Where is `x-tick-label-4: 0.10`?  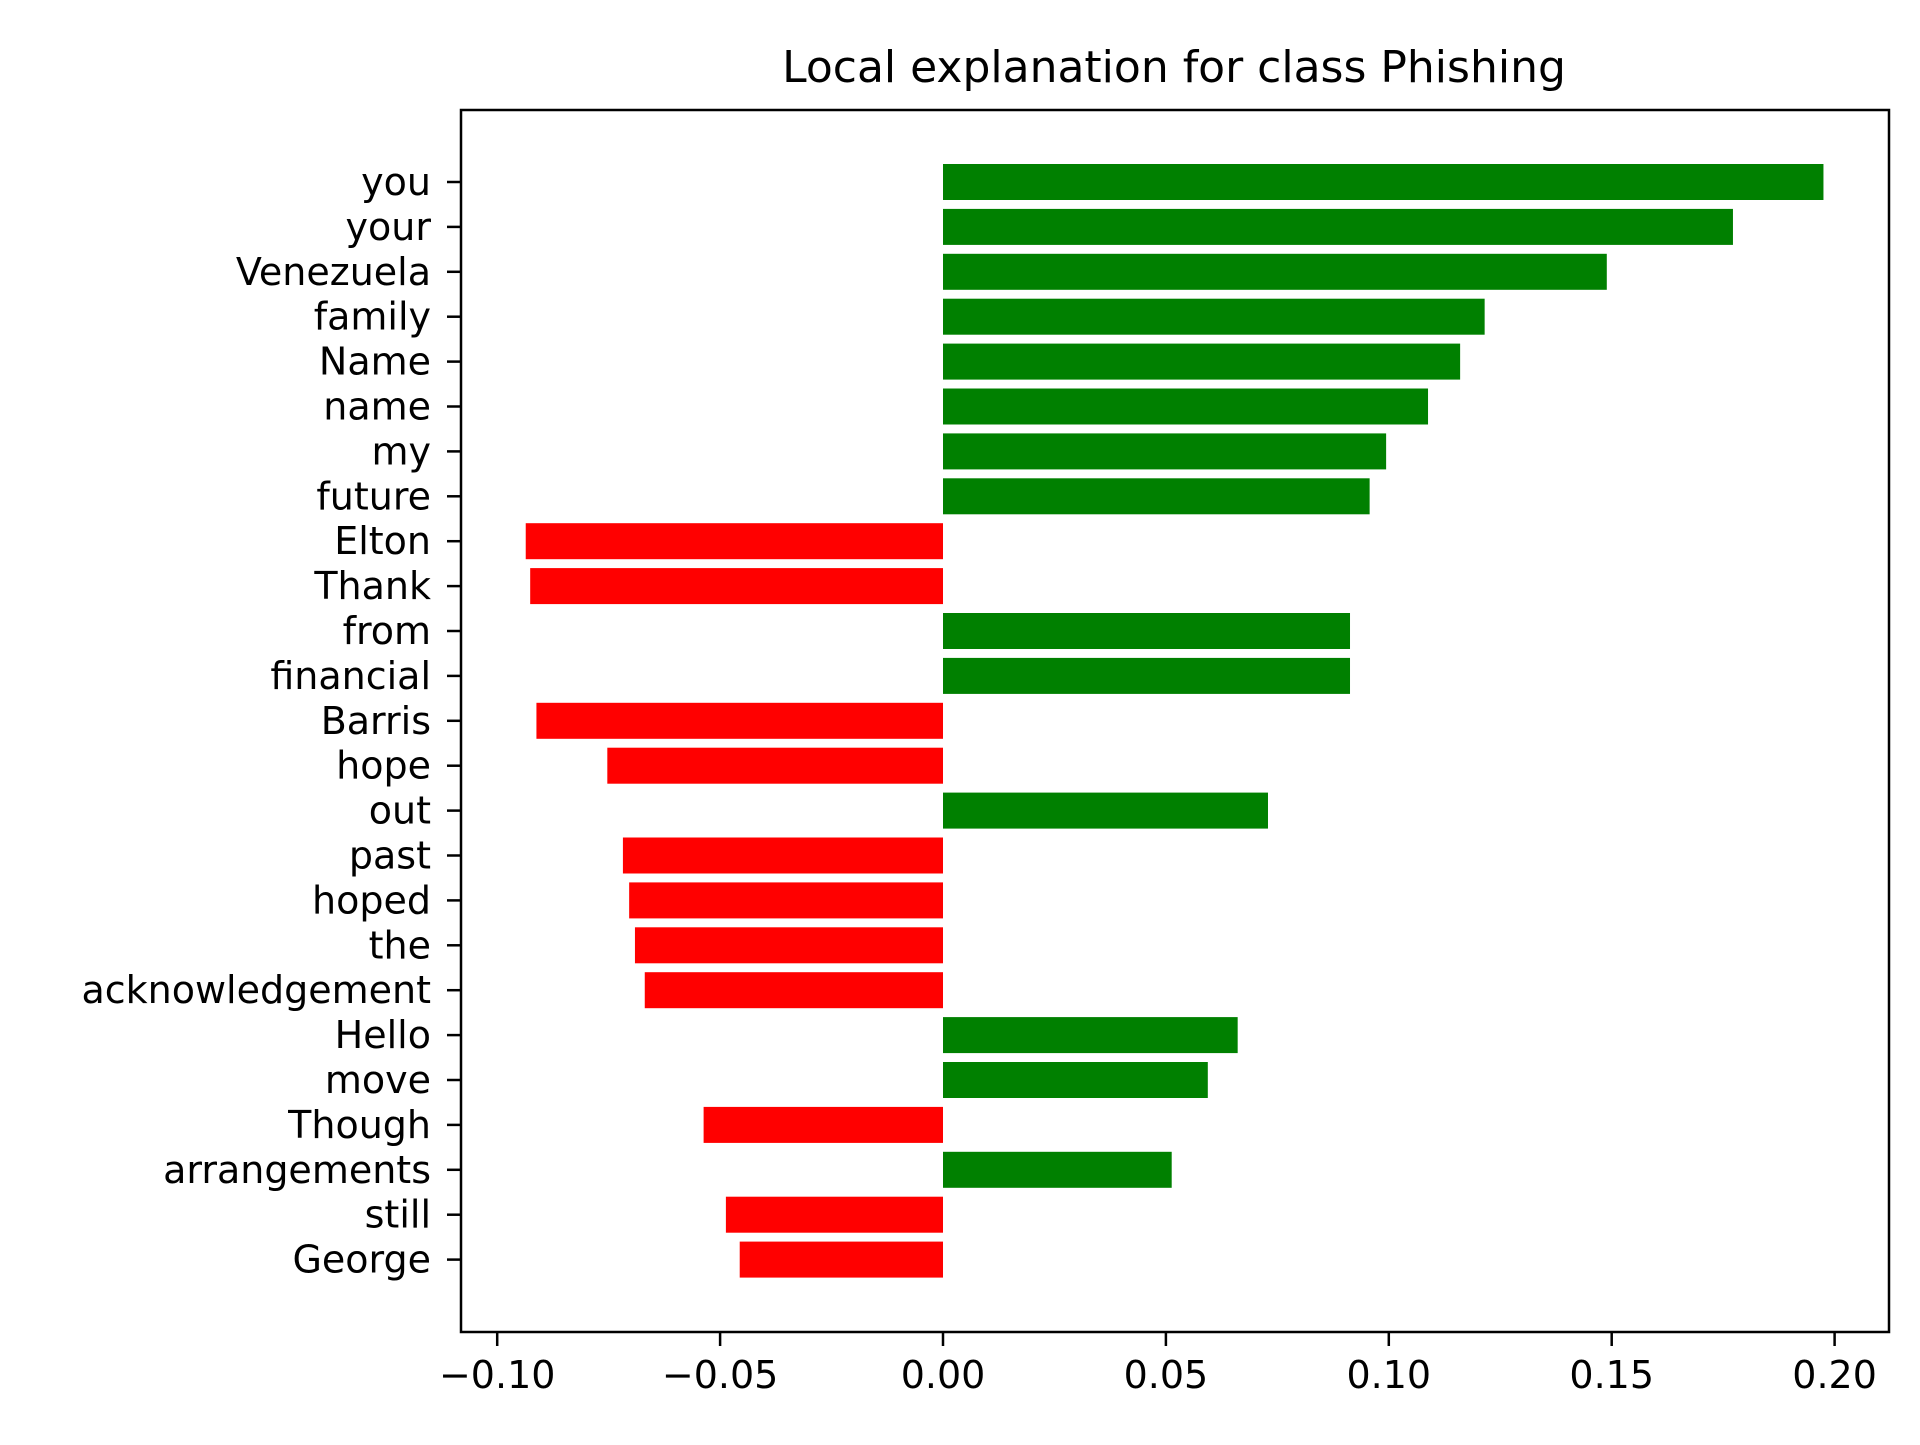
x-tick-label-4: 0.10 is located at coordinates (1388, 1375).